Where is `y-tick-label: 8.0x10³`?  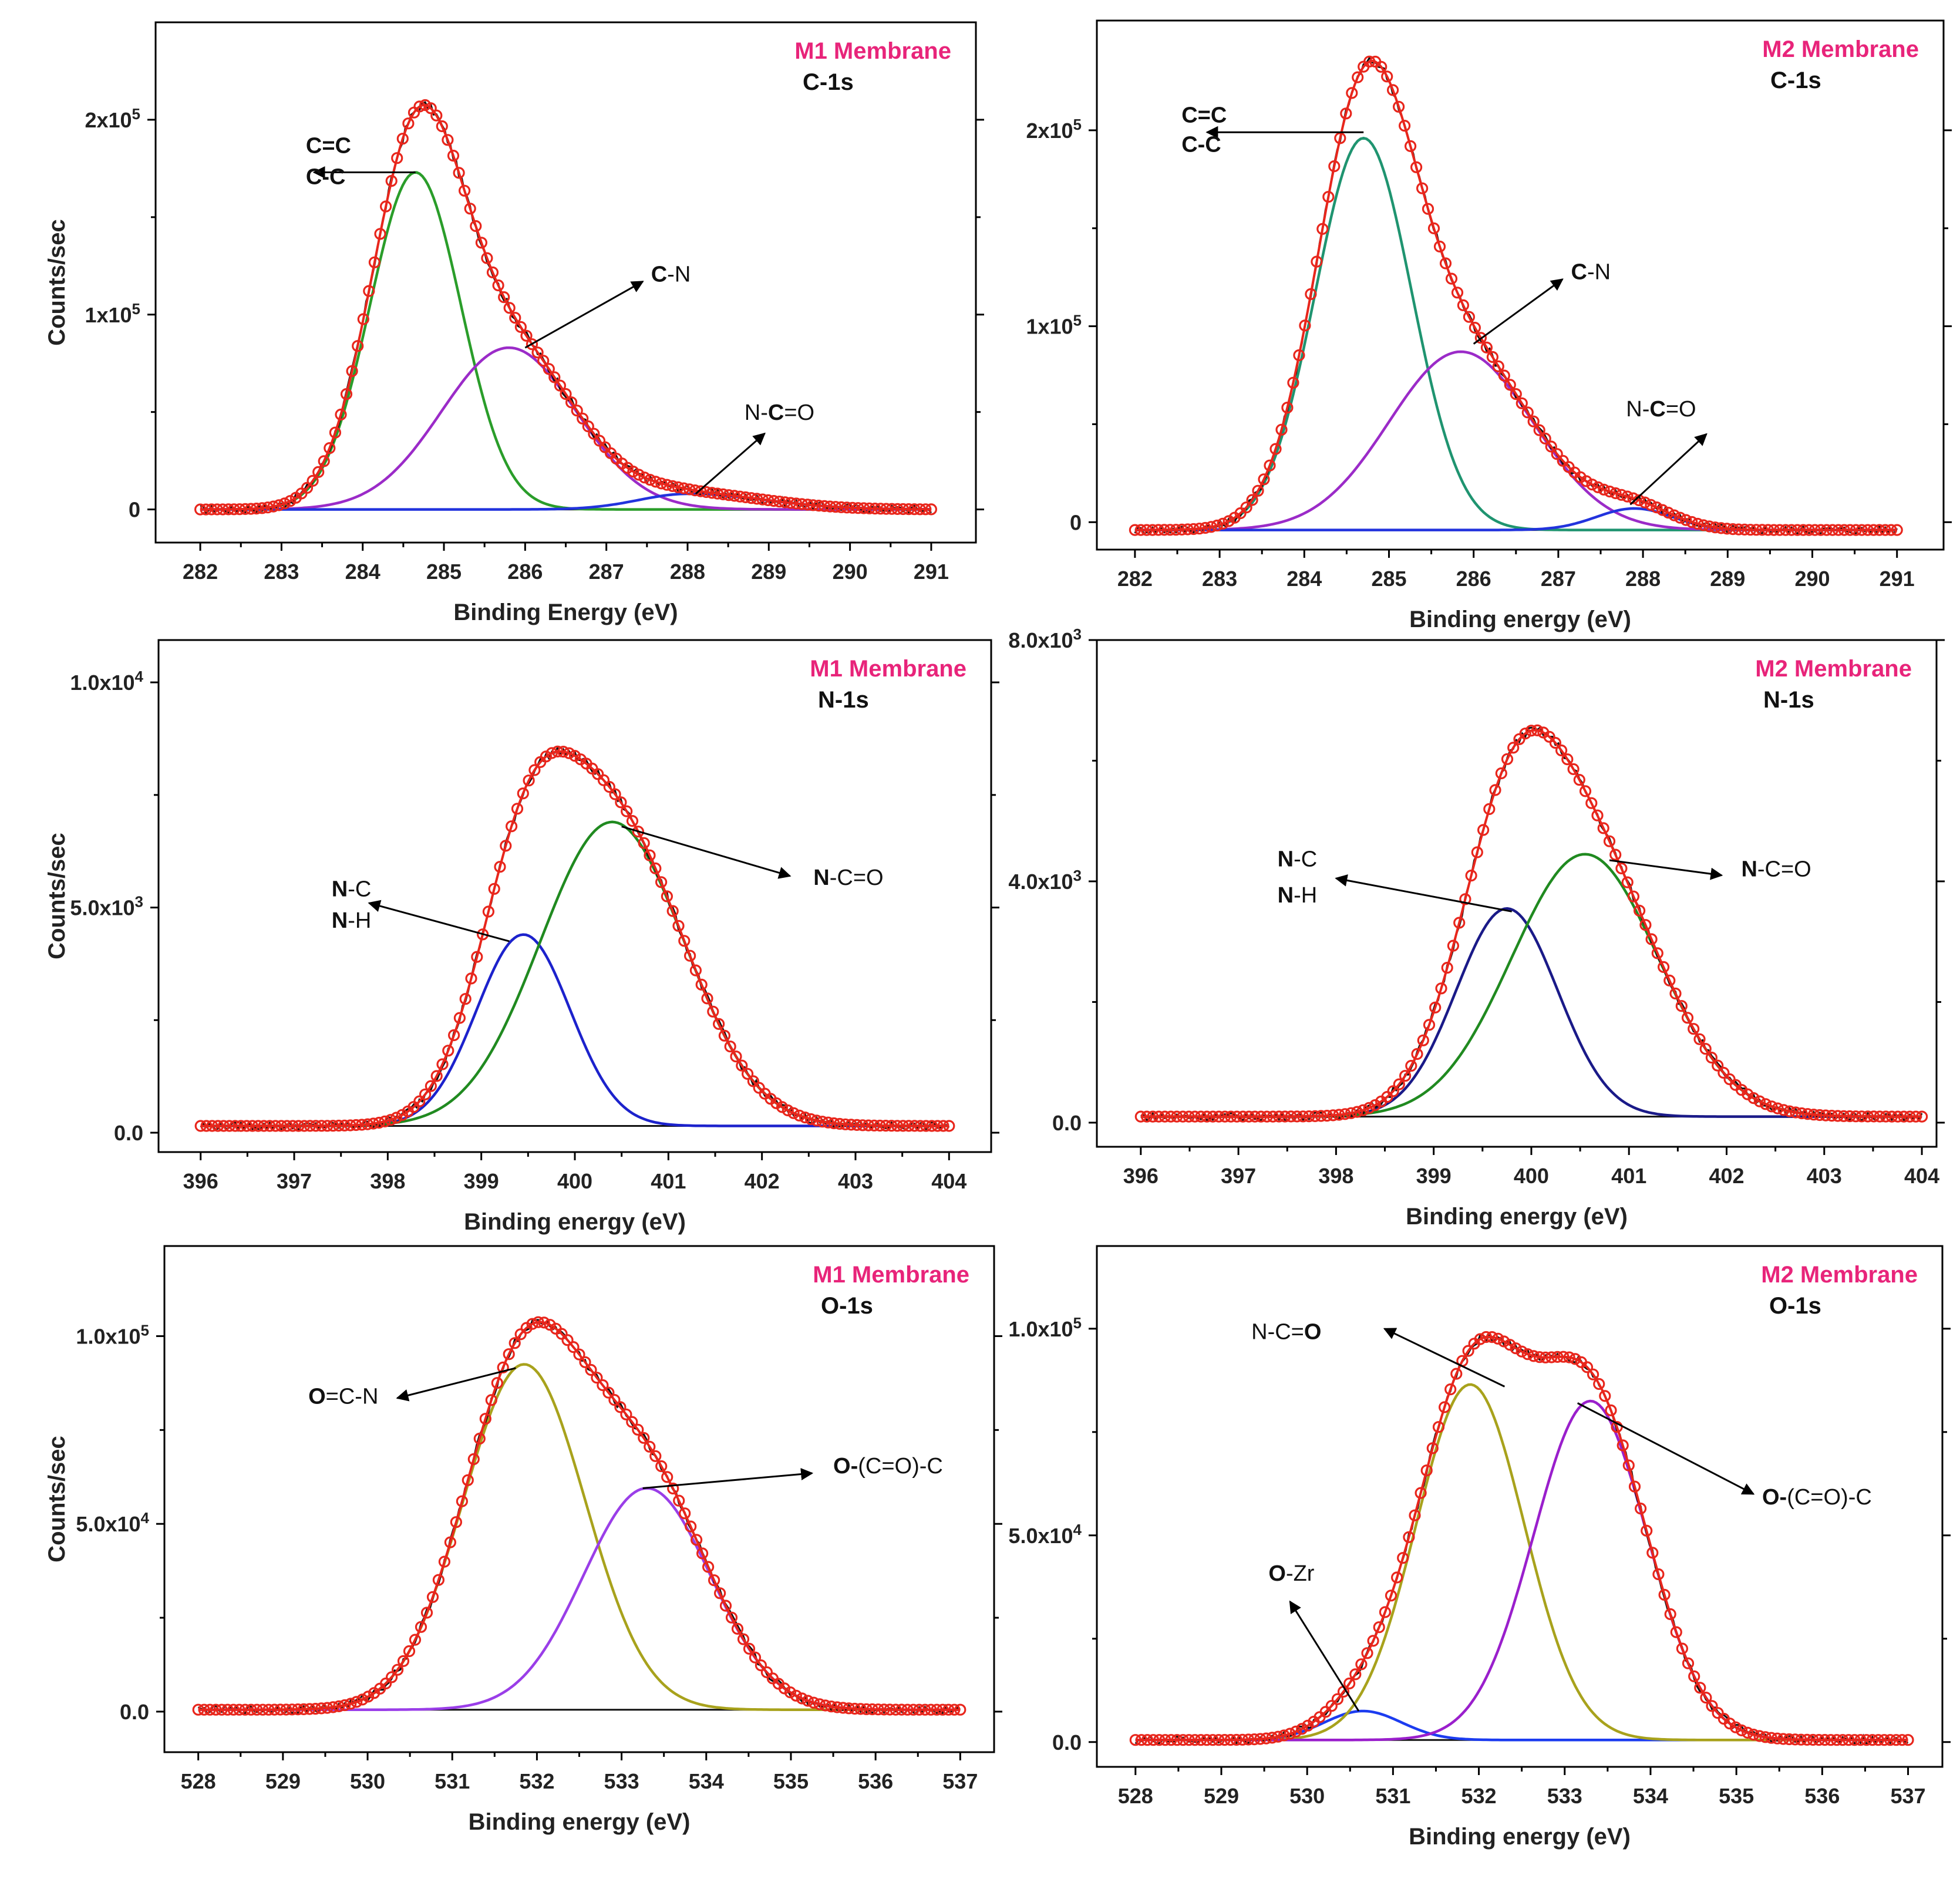 y-tick-label: 8.0x10³ is located at coordinates (1045, 638).